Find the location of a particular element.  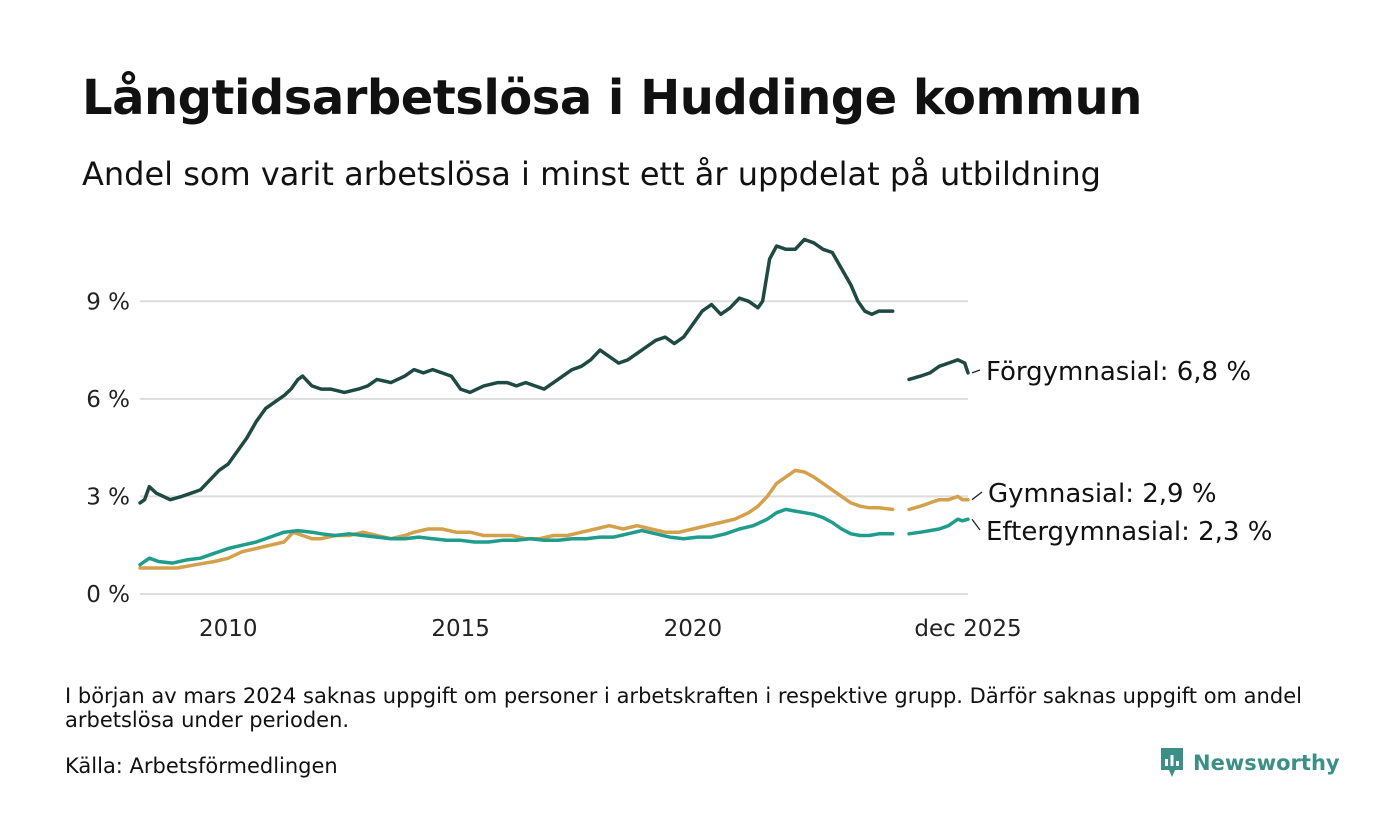

series-line-förgymnasial is located at coordinates (938, 370).